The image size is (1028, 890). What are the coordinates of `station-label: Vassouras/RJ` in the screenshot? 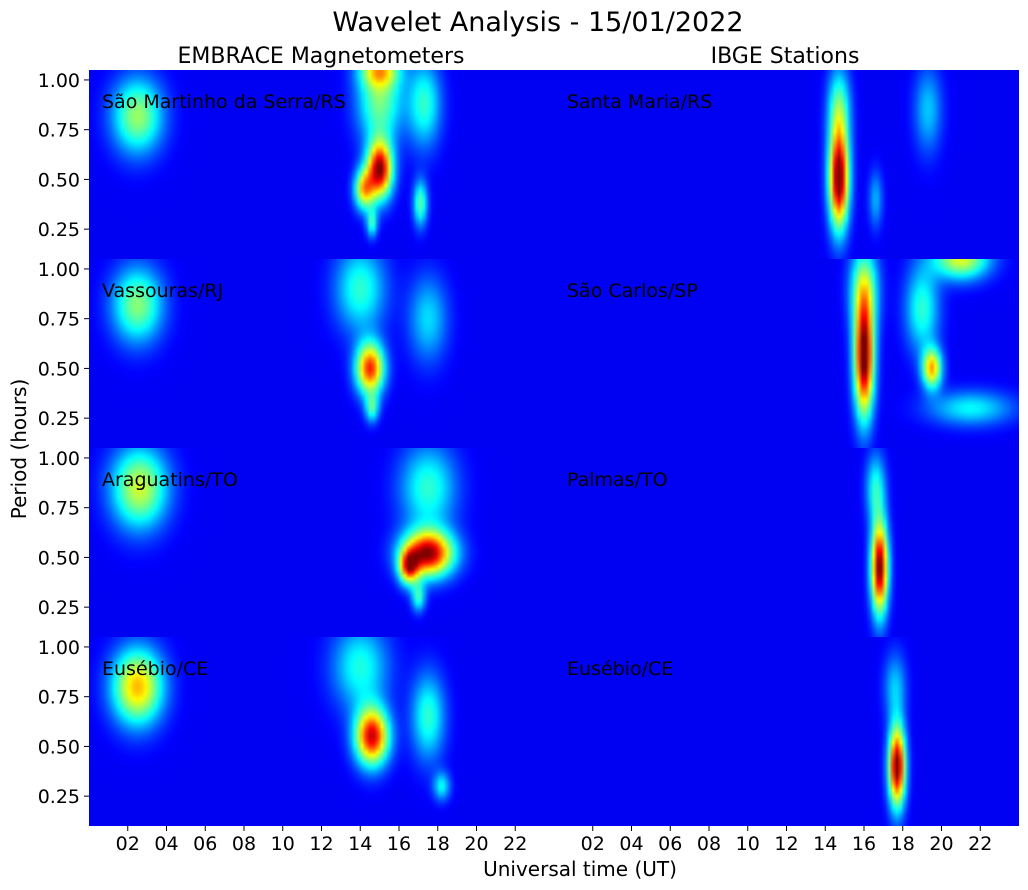 It's located at (162, 291).